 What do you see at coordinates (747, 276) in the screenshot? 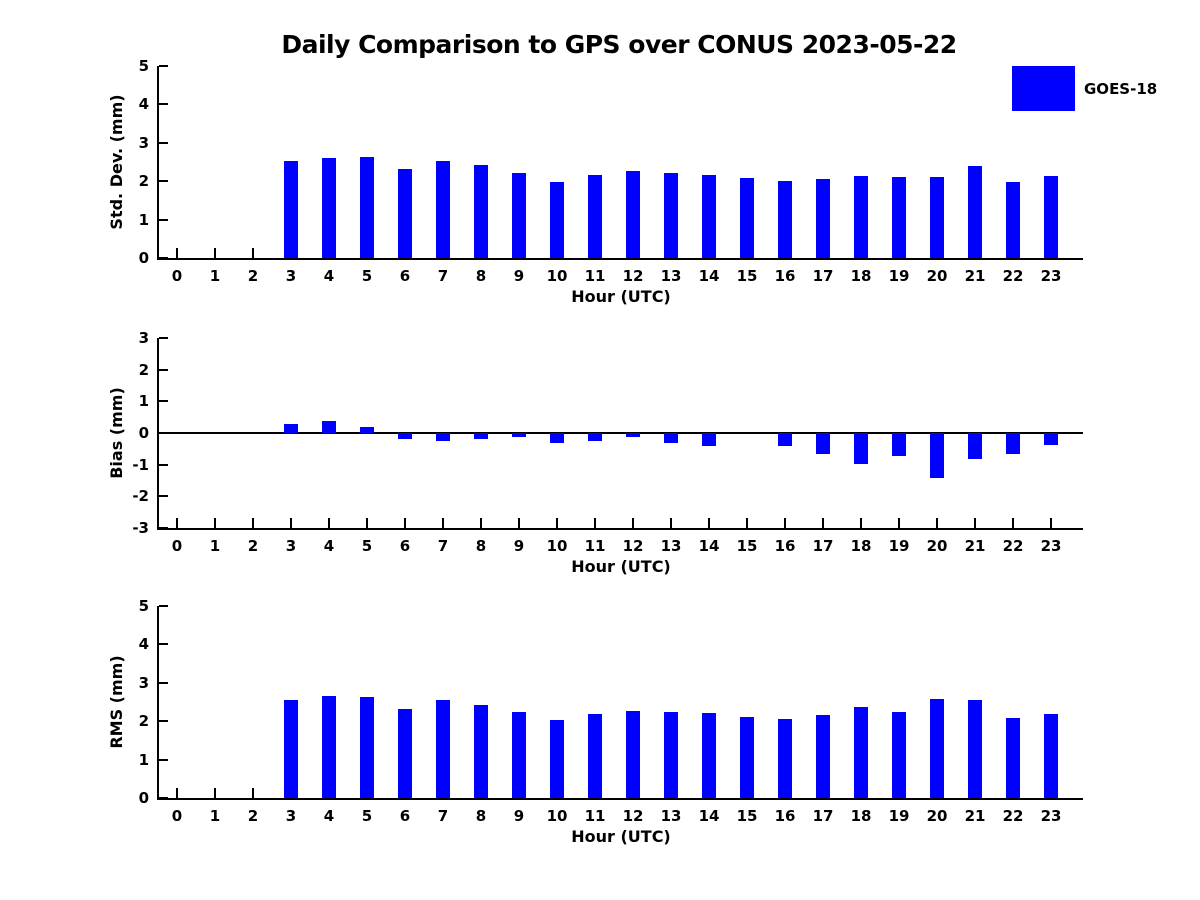
I see `x-tick-label: 15` at bounding box center [747, 276].